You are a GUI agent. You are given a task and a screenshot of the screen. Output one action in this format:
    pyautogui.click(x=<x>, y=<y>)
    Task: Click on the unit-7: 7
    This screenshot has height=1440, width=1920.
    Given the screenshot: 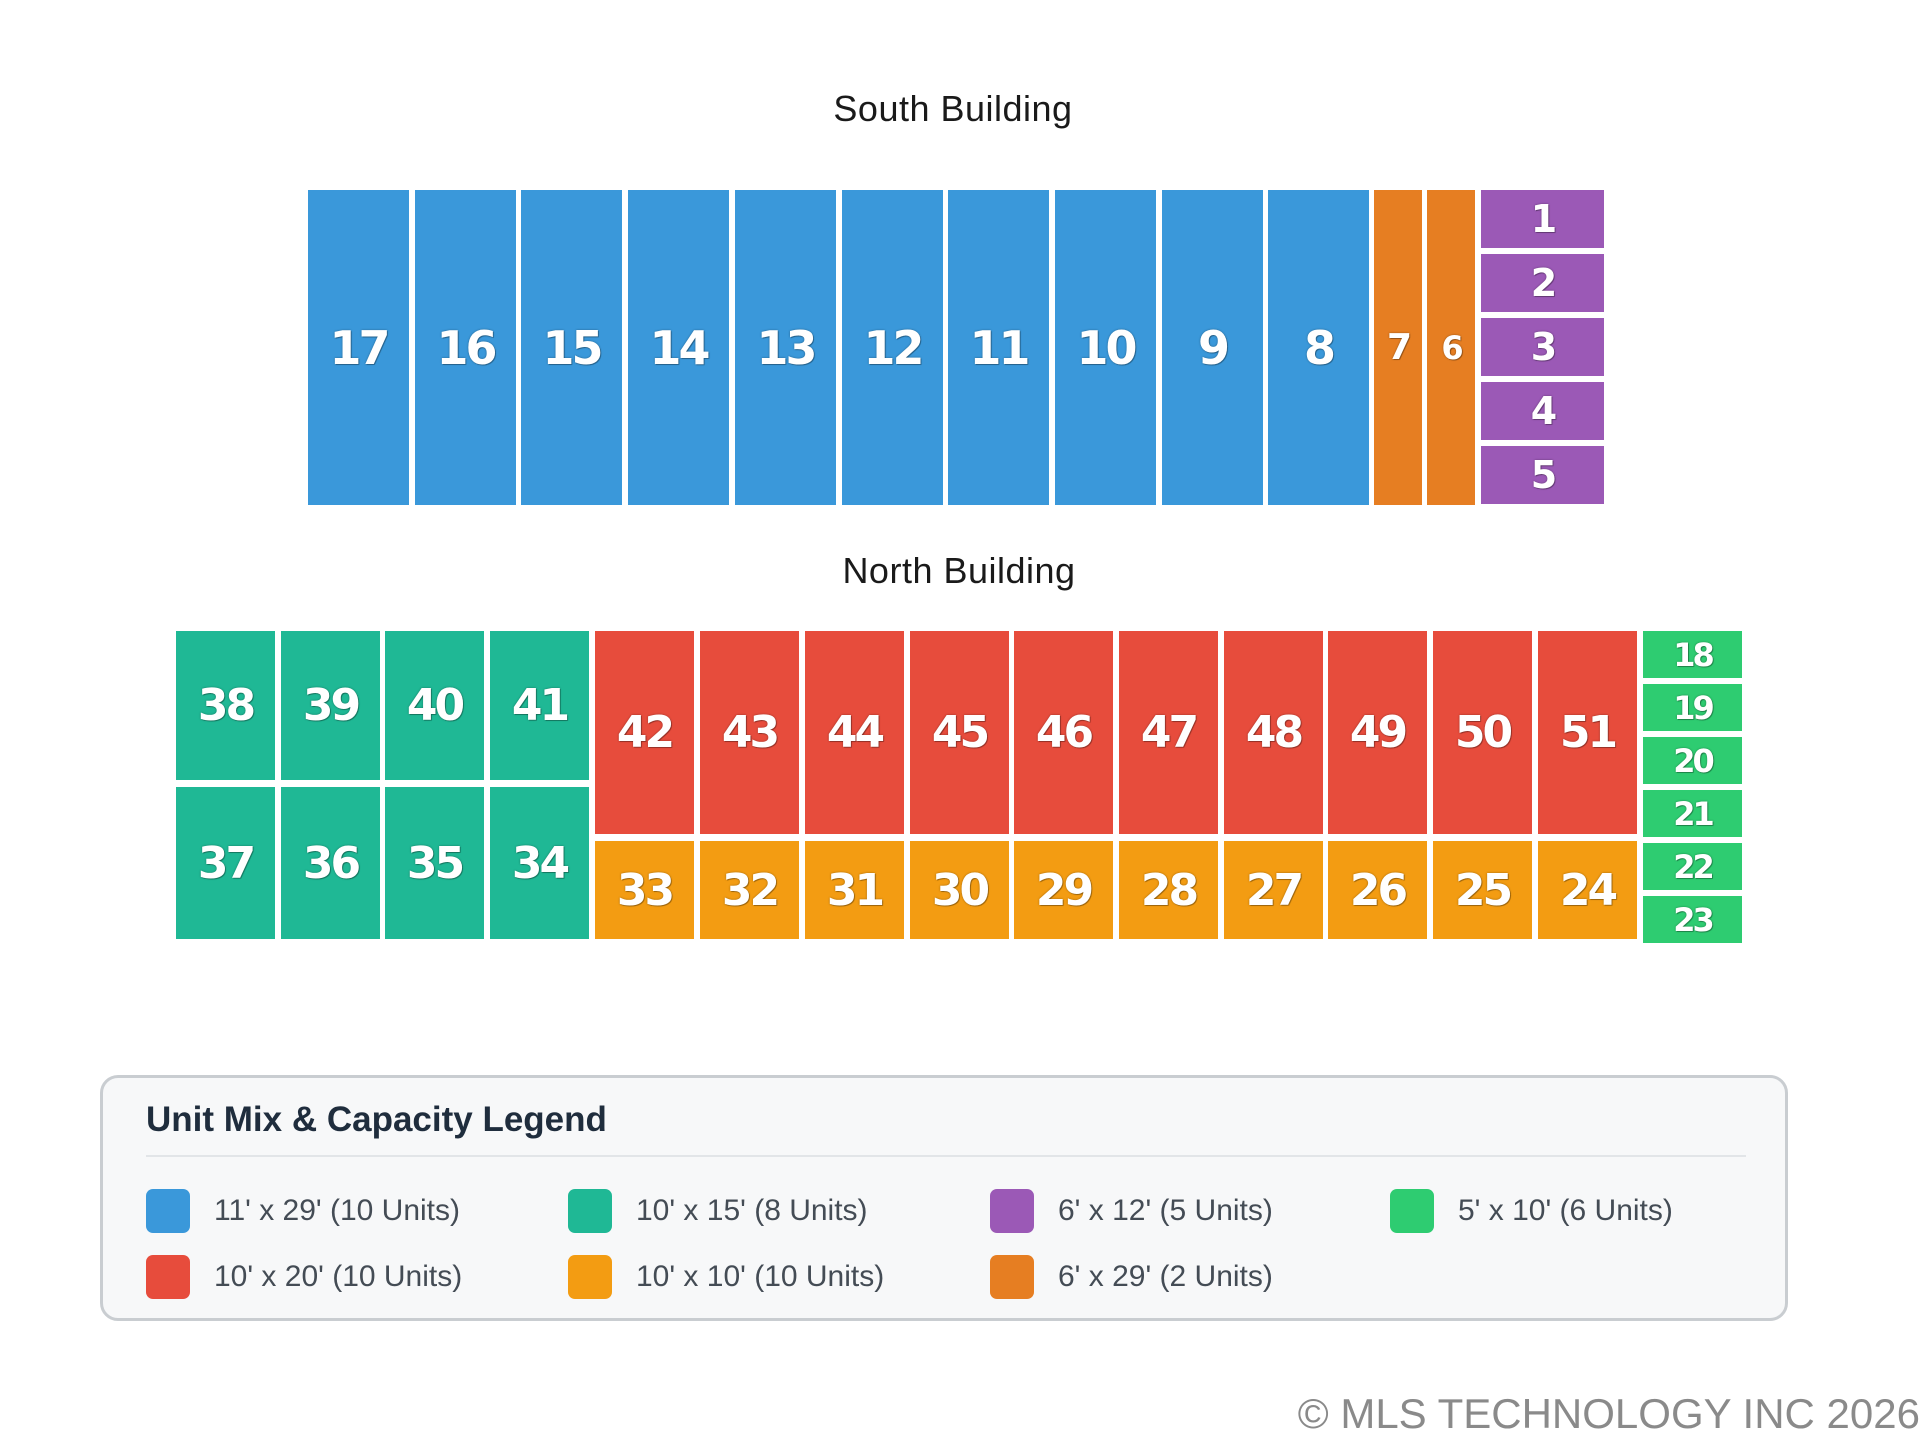 What is the action you would take?
    pyautogui.click(x=1398, y=347)
    